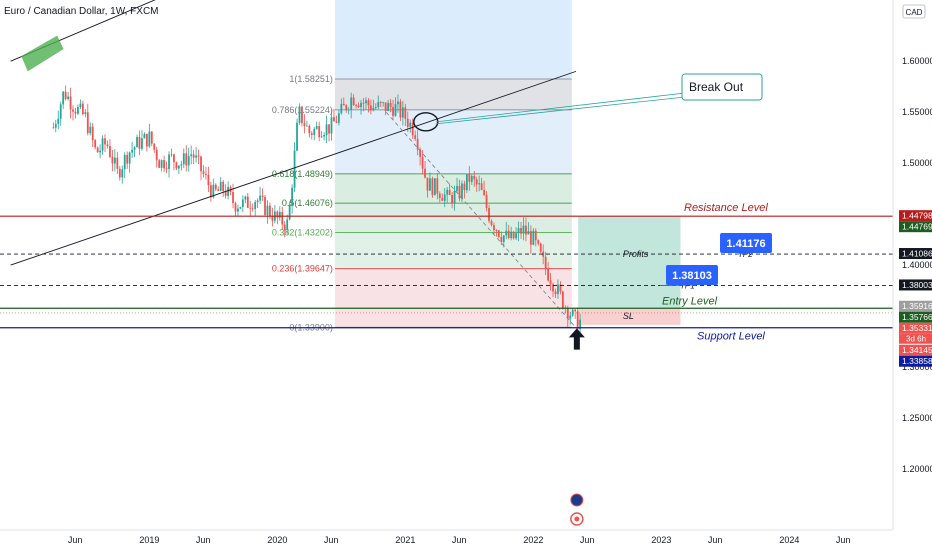 The width and height of the screenshot is (932, 550). I want to click on breakout-callout-box, so click(722, 87).